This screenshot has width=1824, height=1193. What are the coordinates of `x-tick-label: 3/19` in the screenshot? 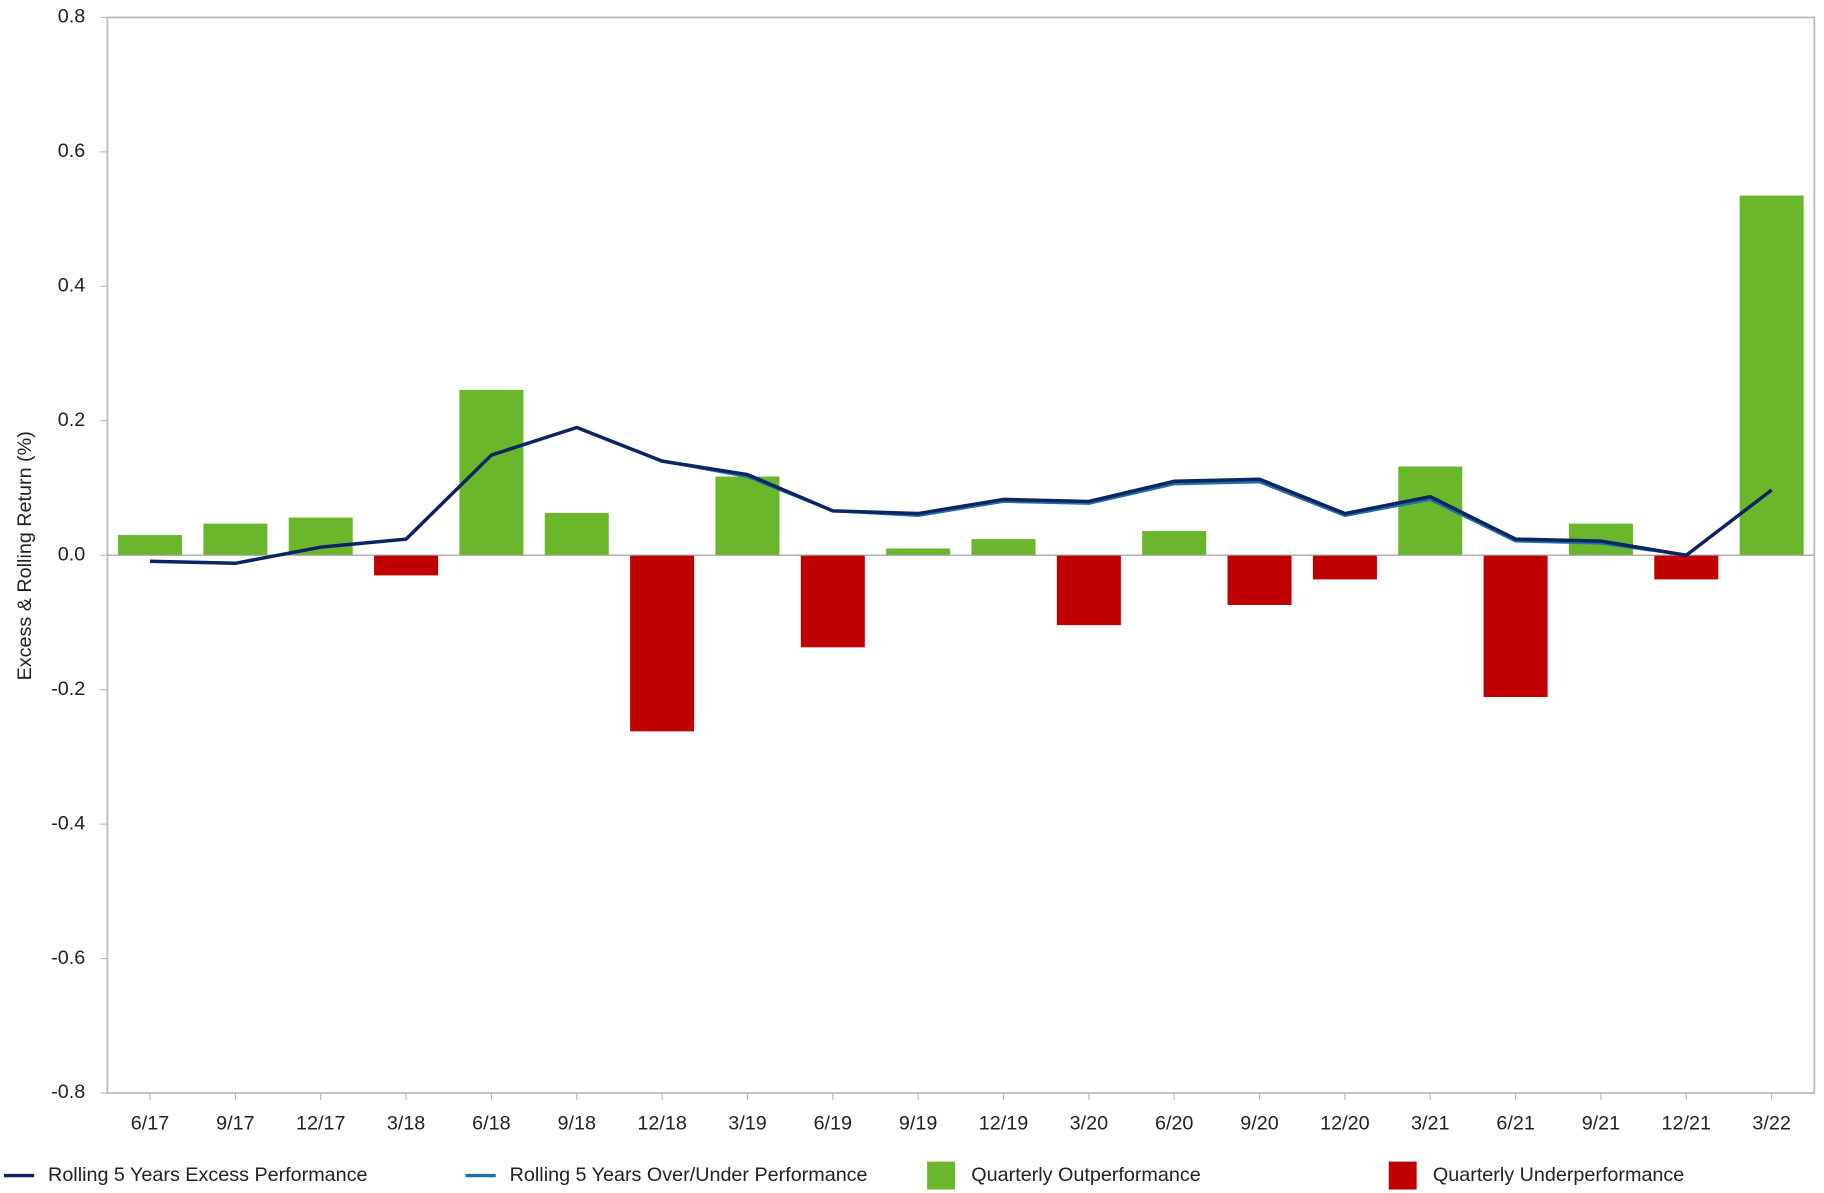 It's located at (747, 1124).